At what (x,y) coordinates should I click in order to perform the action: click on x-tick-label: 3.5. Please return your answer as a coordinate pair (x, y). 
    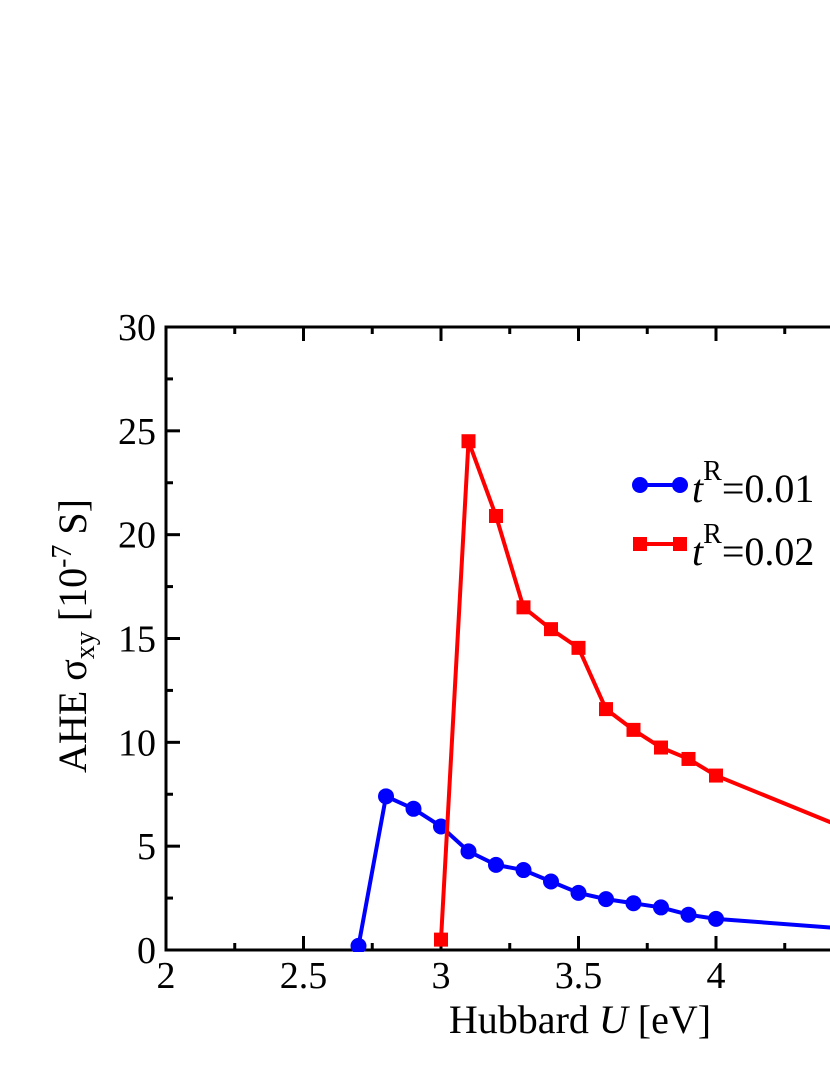
    Looking at the image, I should click on (579, 976).